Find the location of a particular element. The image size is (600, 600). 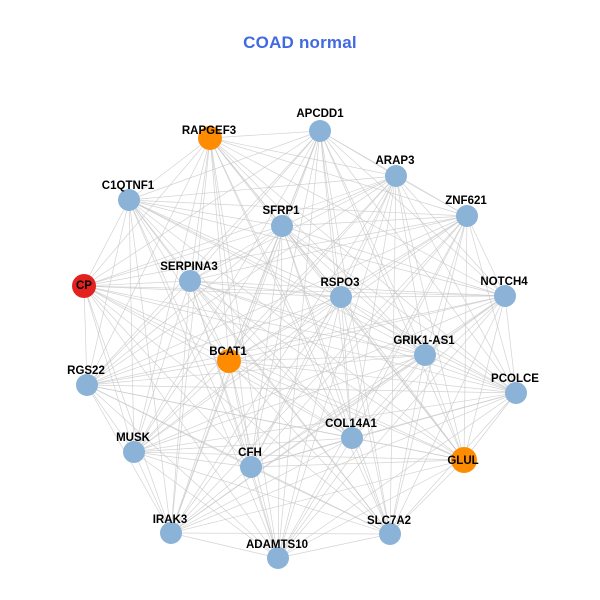

node-CP is located at coordinates (84, 286).